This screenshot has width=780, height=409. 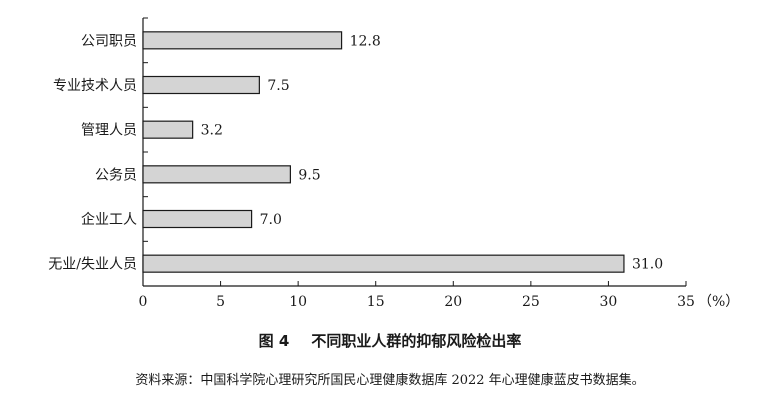 I want to click on category-label: 无业/失业人员, so click(x=92, y=265).